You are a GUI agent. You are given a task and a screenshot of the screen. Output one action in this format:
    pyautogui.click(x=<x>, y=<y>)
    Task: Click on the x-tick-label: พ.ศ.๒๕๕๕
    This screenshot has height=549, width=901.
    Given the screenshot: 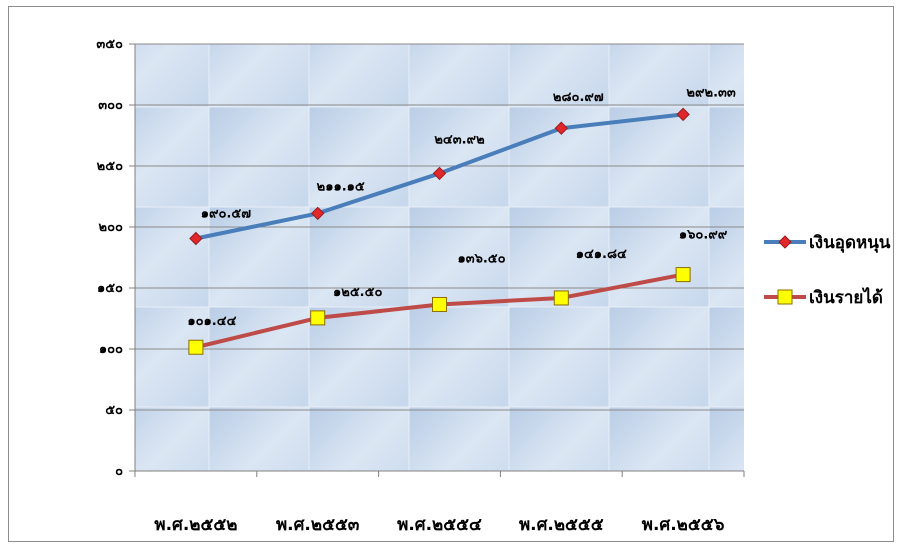 What is the action you would take?
    pyautogui.click(x=561, y=525)
    